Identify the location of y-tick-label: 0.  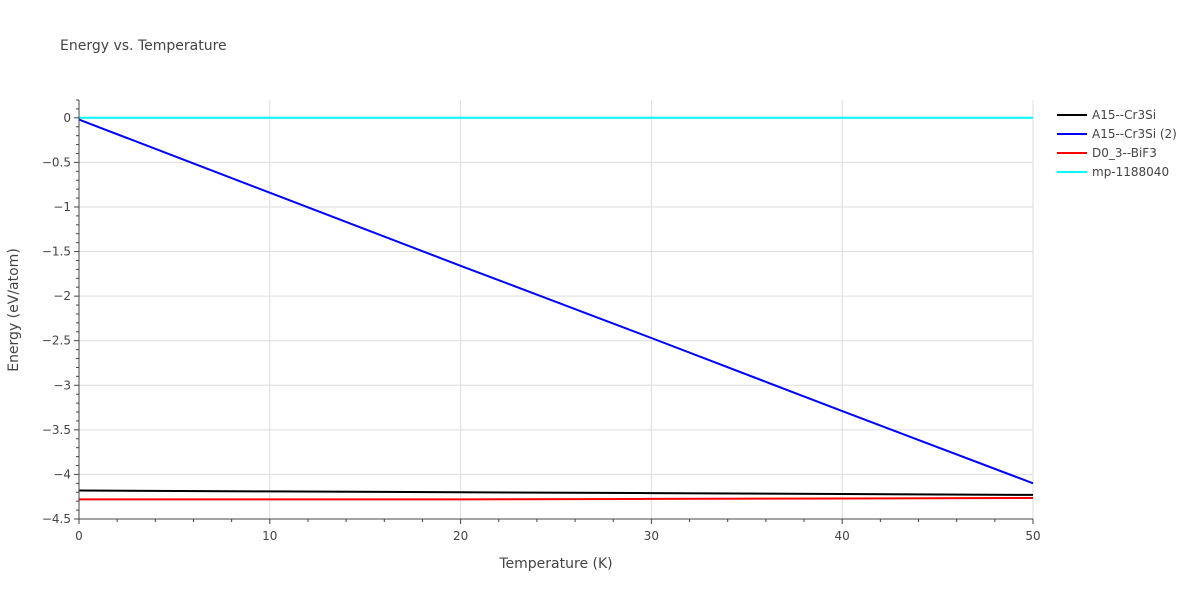
(67, 118).